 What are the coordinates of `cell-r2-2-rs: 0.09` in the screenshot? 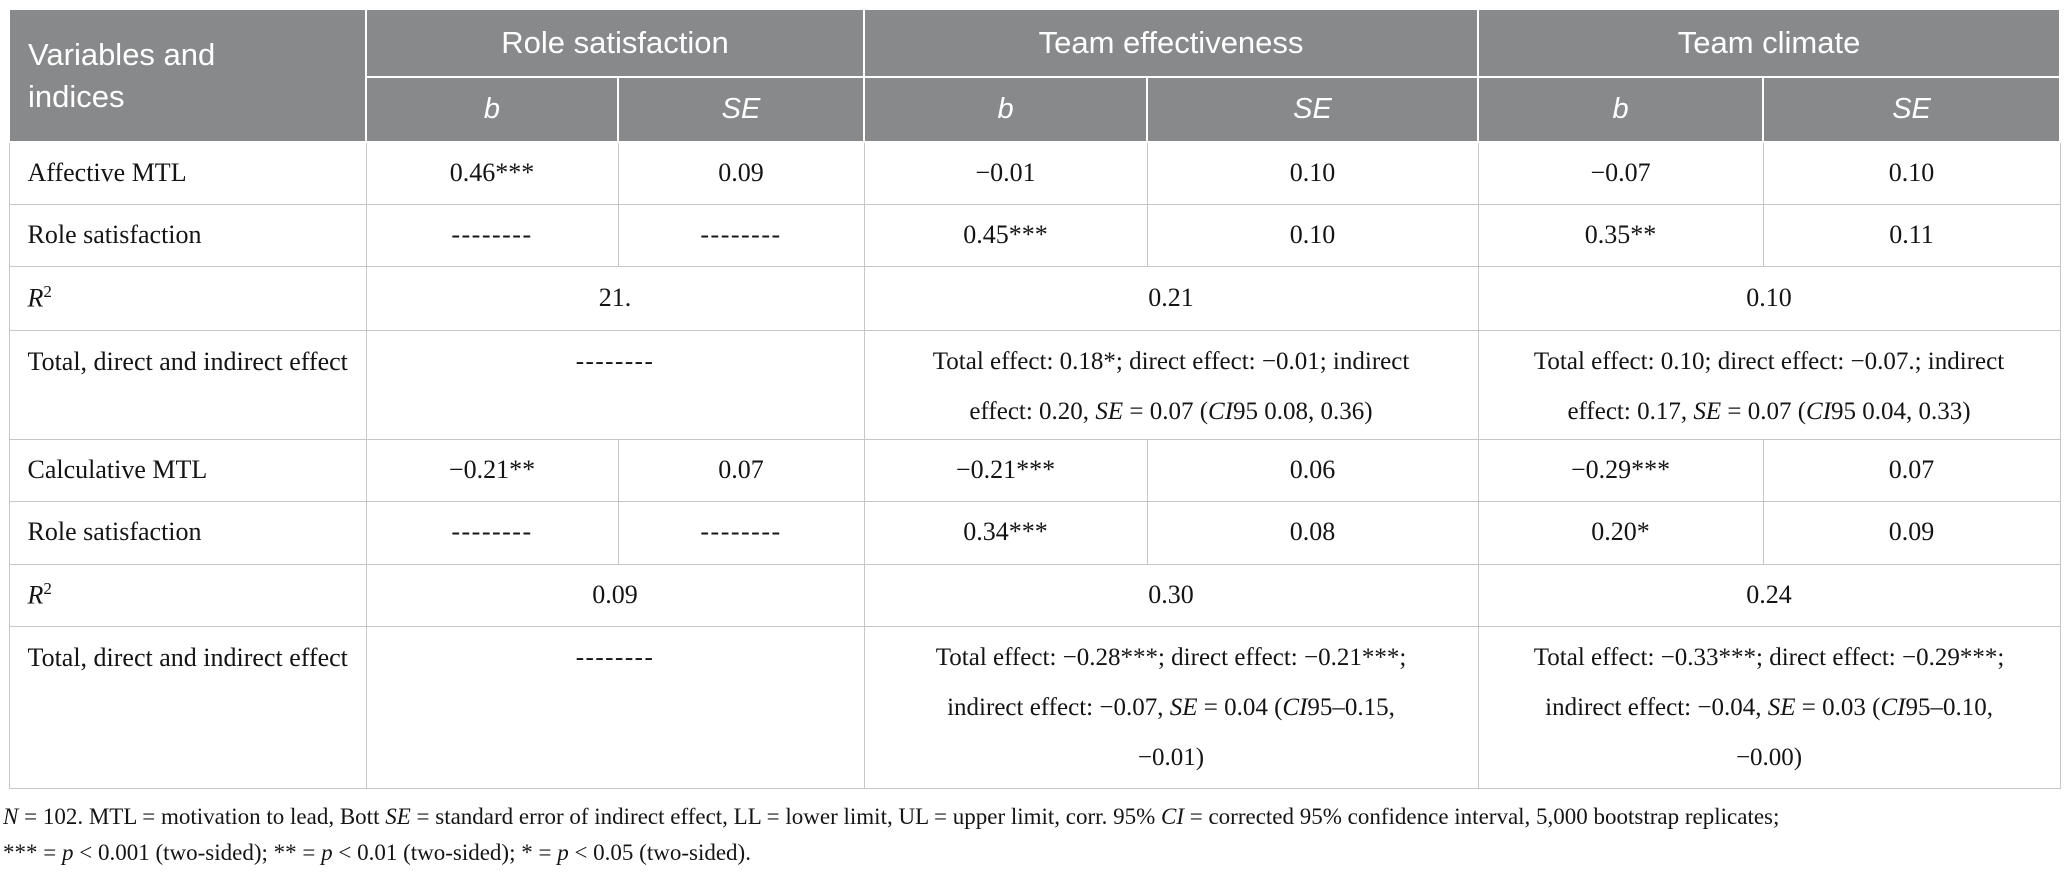 It's located at (615, 595).